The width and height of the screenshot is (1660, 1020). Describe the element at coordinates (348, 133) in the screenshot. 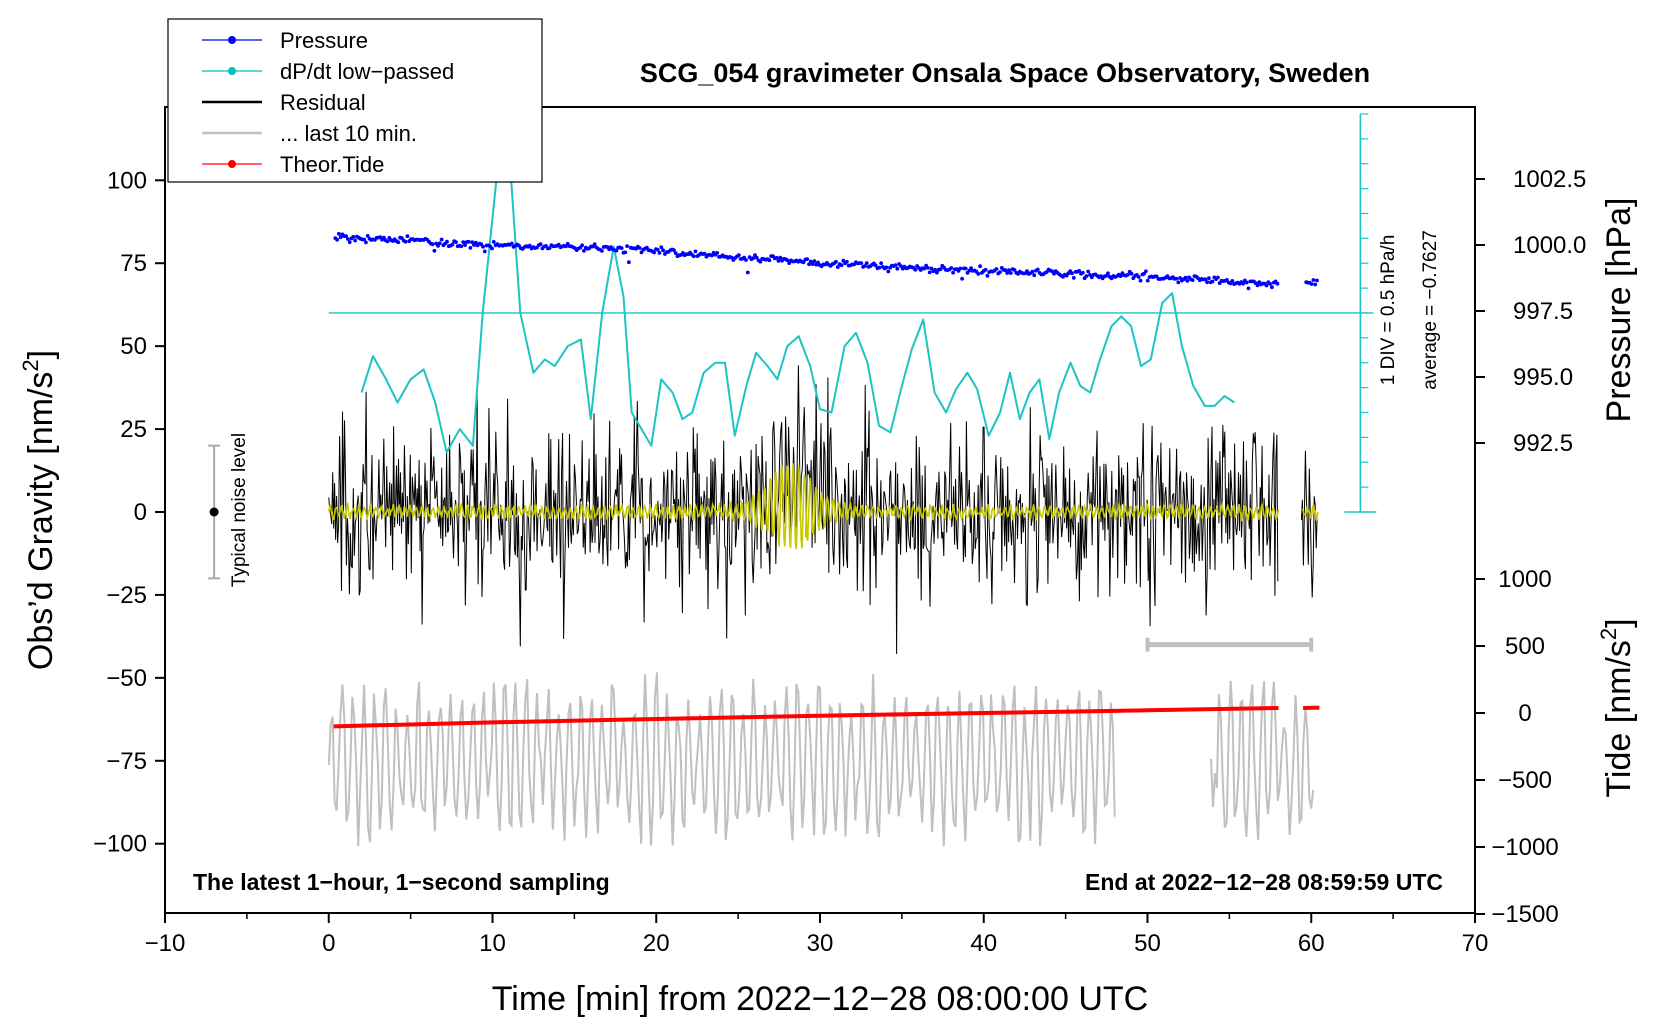

I see `legend-label: ... last 10 min.` at that location.